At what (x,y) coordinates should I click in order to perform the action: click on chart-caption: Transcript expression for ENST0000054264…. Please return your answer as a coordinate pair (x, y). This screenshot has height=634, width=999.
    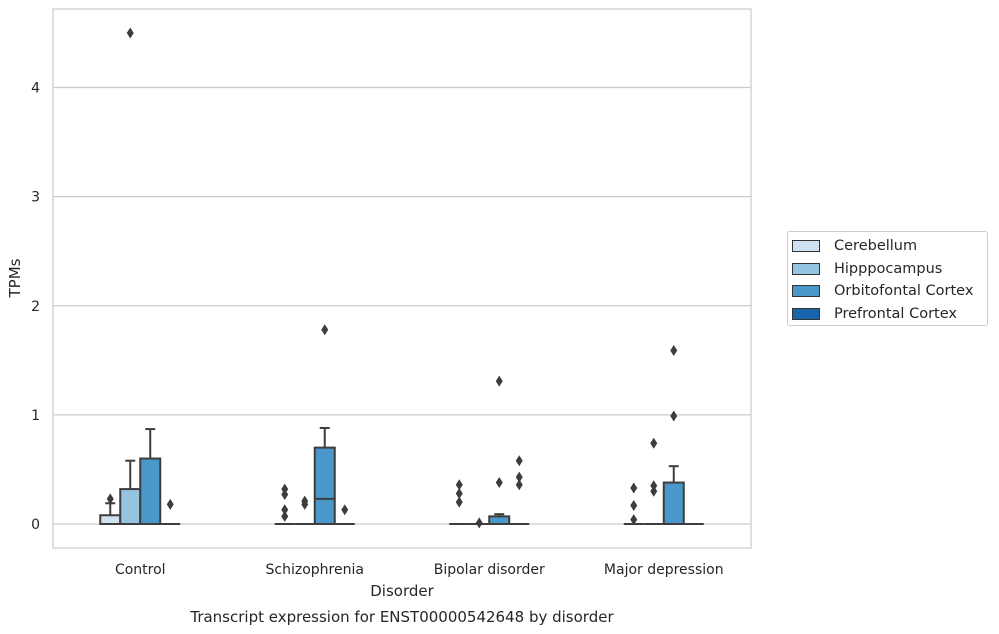
    Looking at the image, I should click on (401, 617).